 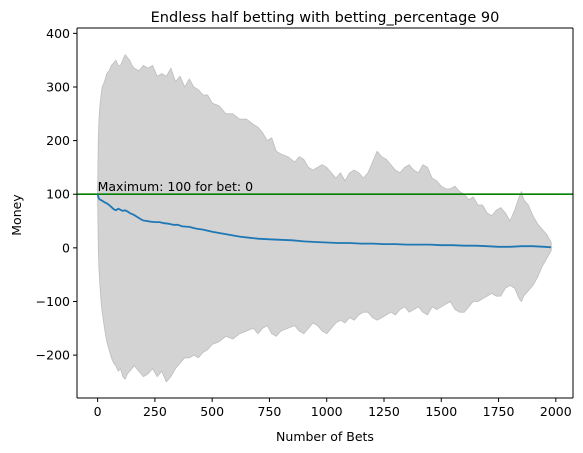 What do you see at coordinates (58, 33) in the screenshot?
I see `y-tick-label: 400` at bounding box center [58, 33].